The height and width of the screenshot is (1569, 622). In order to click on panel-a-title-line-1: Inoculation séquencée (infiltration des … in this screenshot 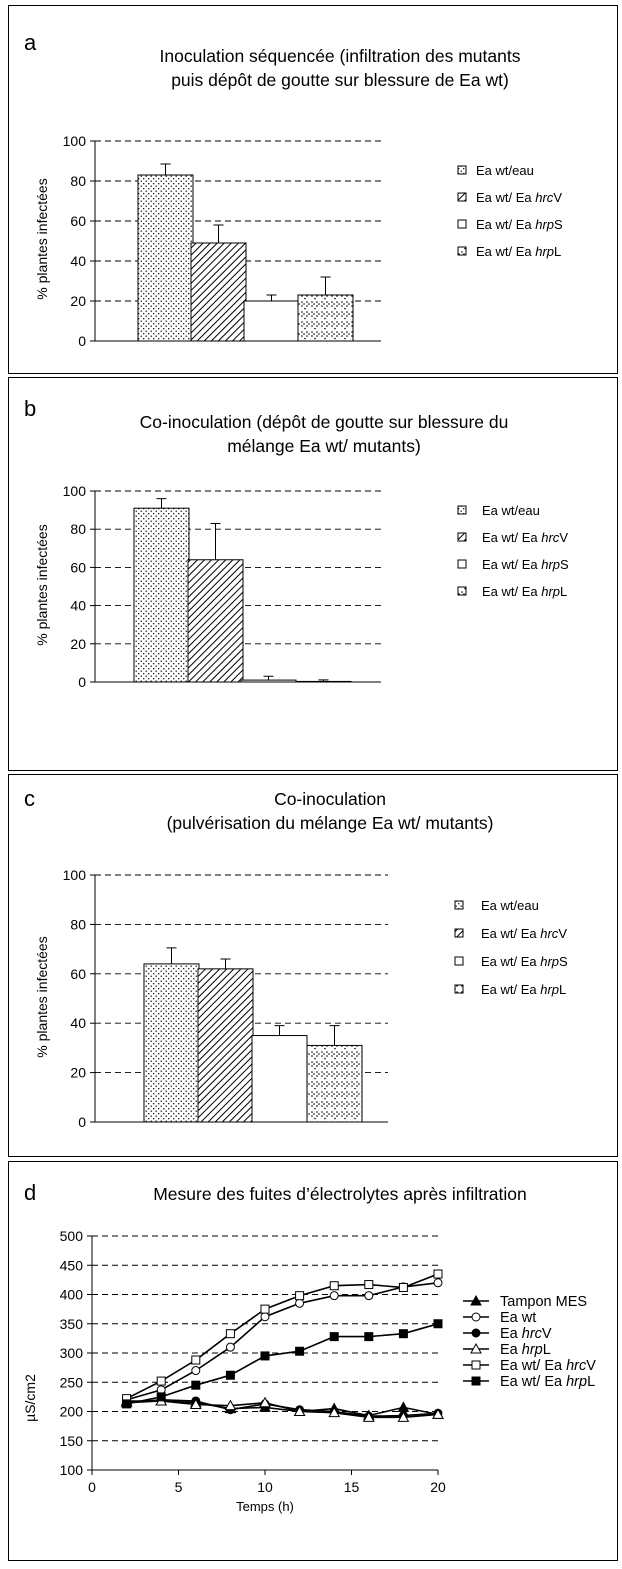, I will do `click(340, 56)`.